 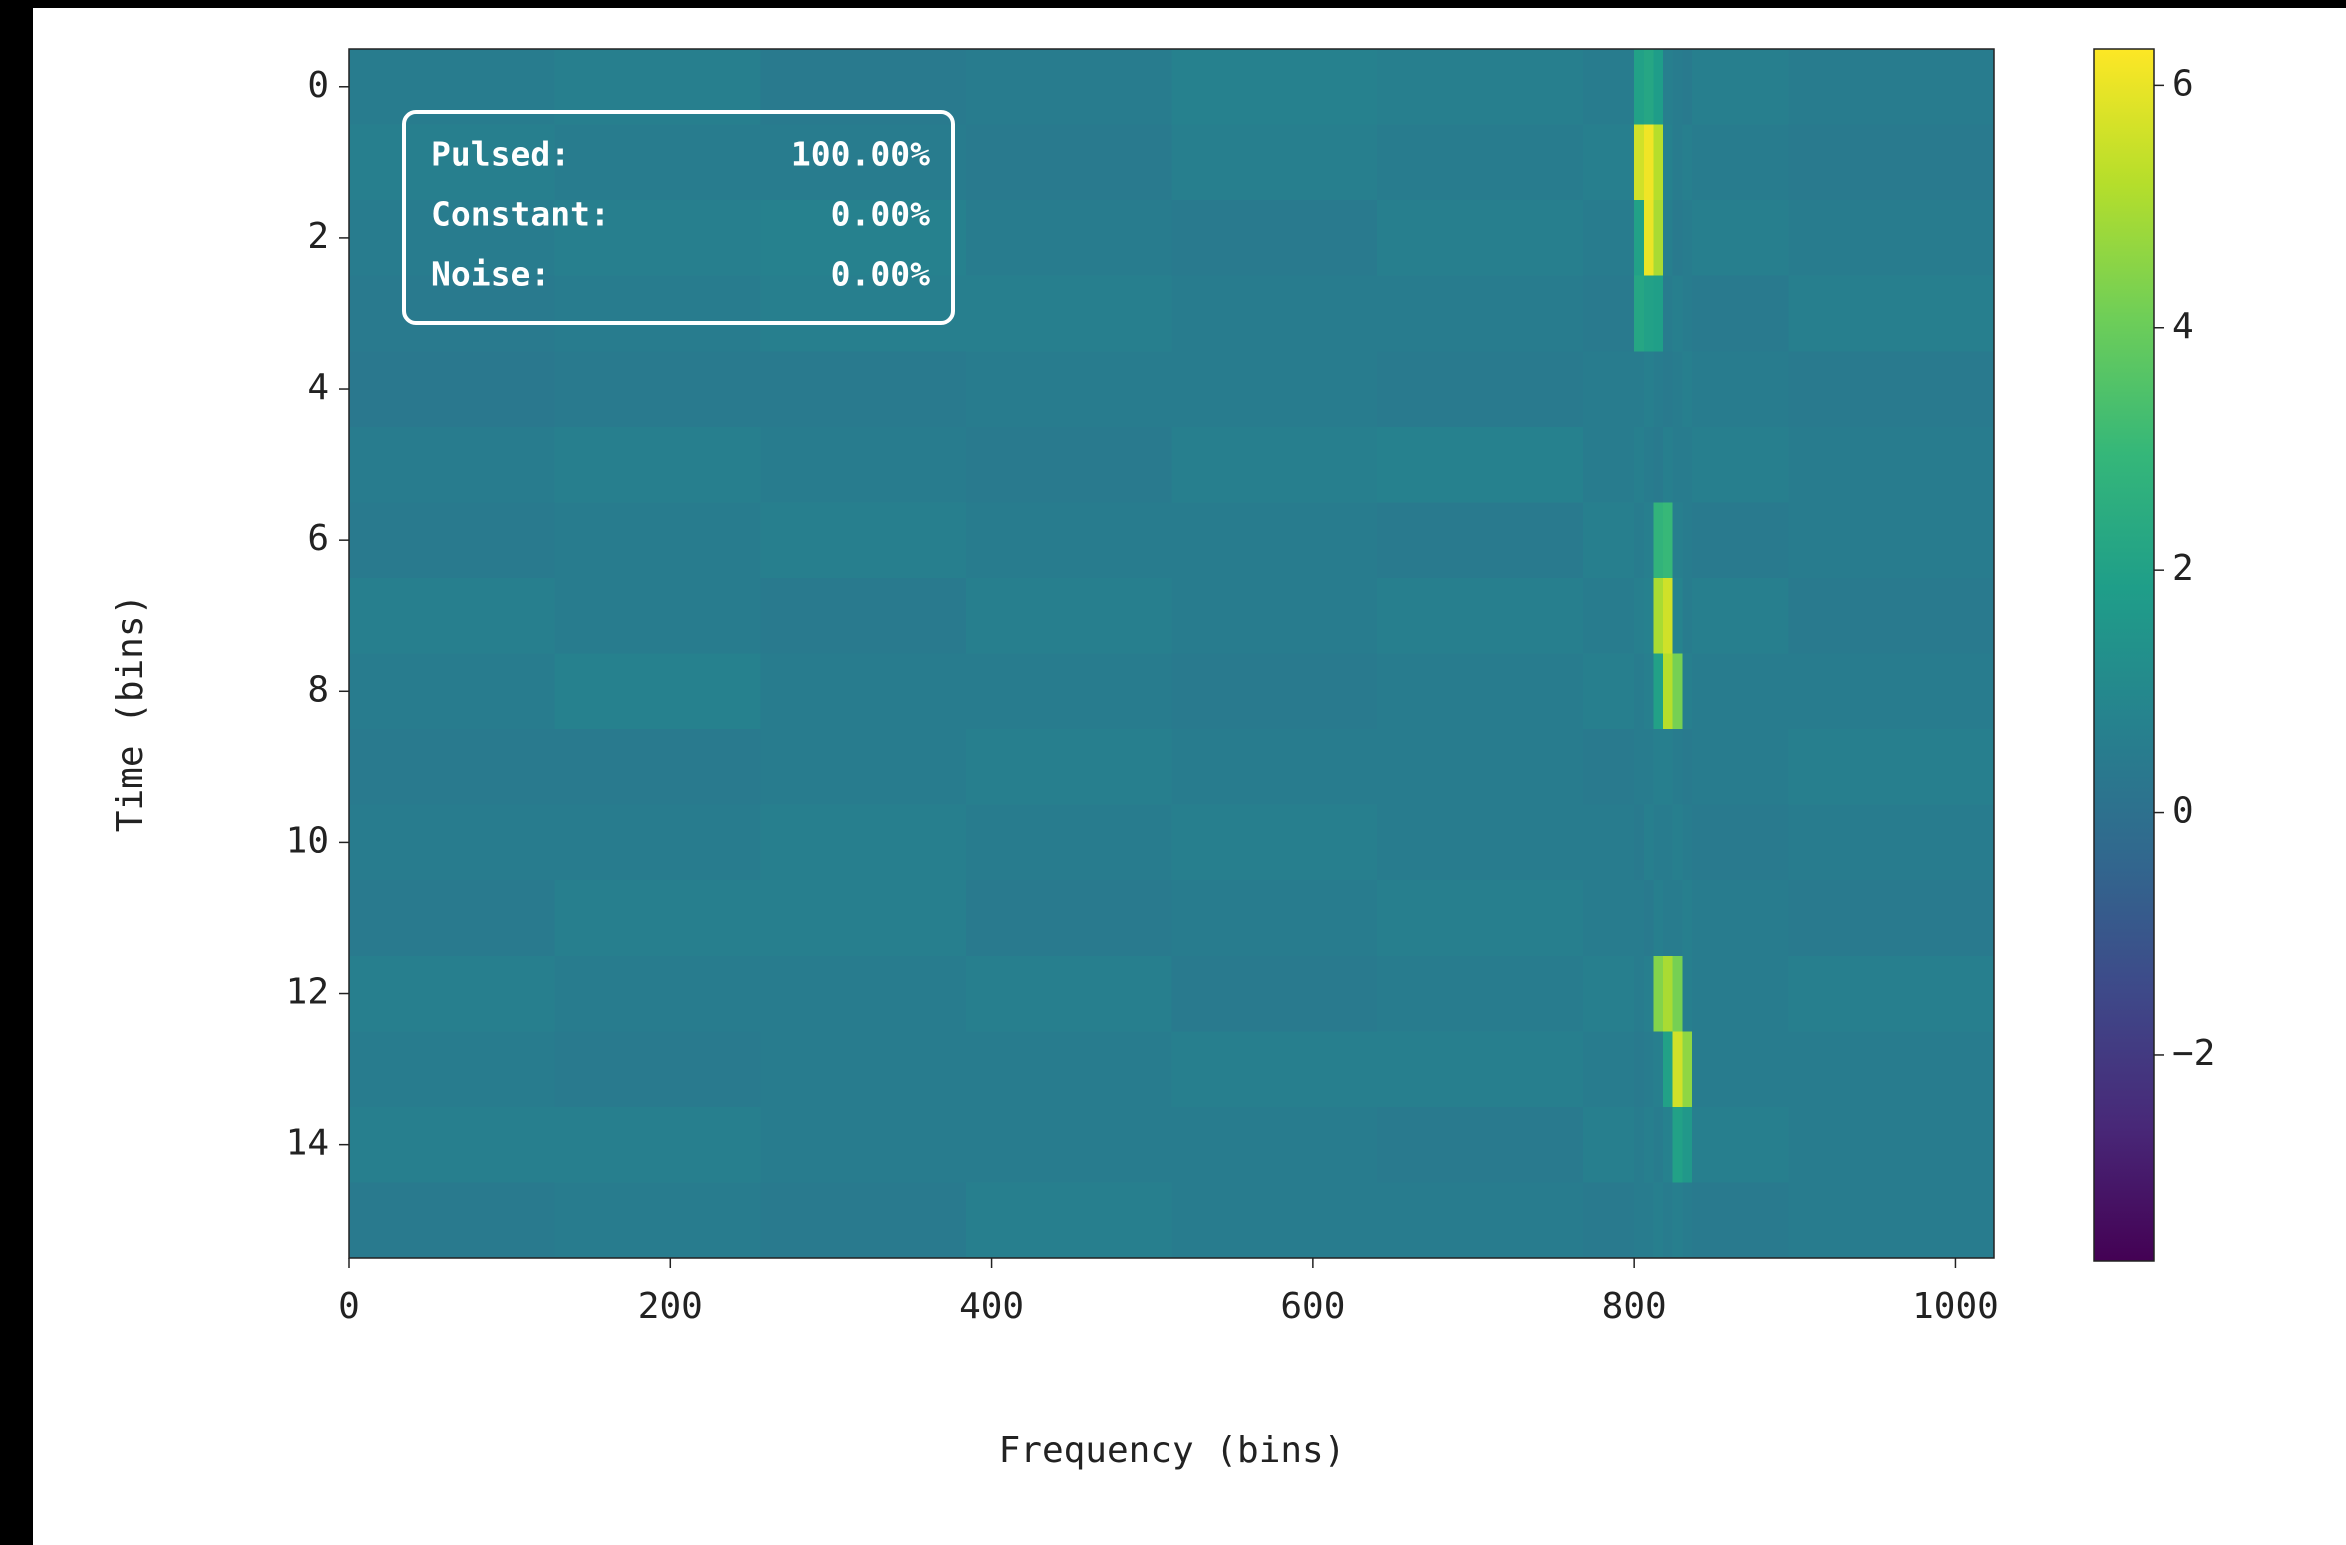 I want to click on y-tick-label: 12, so click(x=307, y=992).